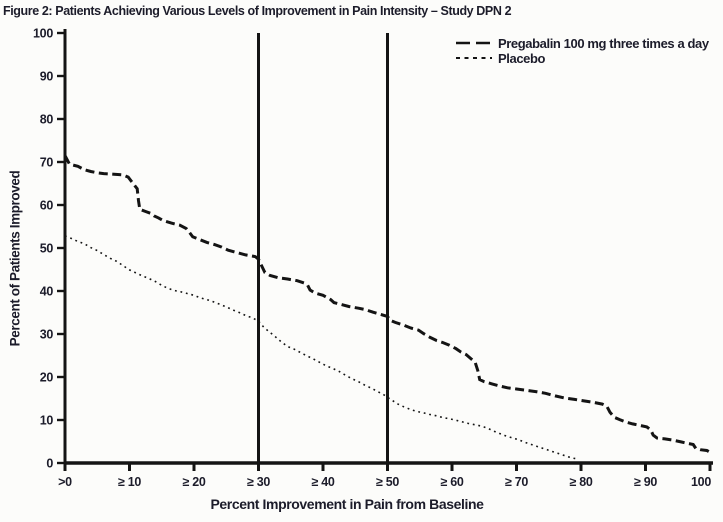 The height and width of the screenshot is (522, 723). What do you see at coordinates (474, 58) in the screenshot?
I see `placebo-line-sample-icon` at bounding box center [474, 58].